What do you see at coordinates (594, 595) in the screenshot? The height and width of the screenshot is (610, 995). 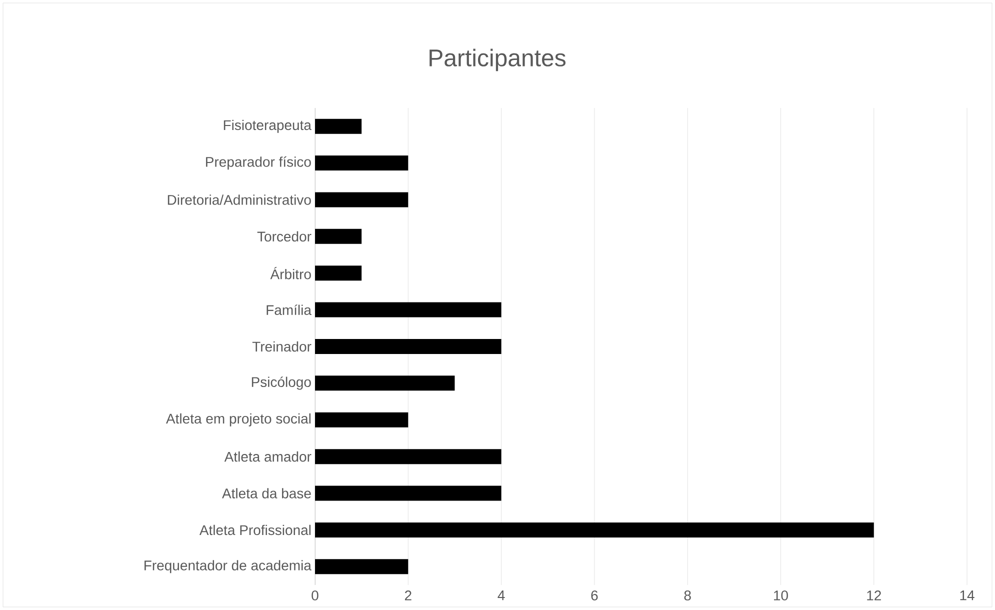 I see `x-tick-label: 6` at bounding box center [594, 595].